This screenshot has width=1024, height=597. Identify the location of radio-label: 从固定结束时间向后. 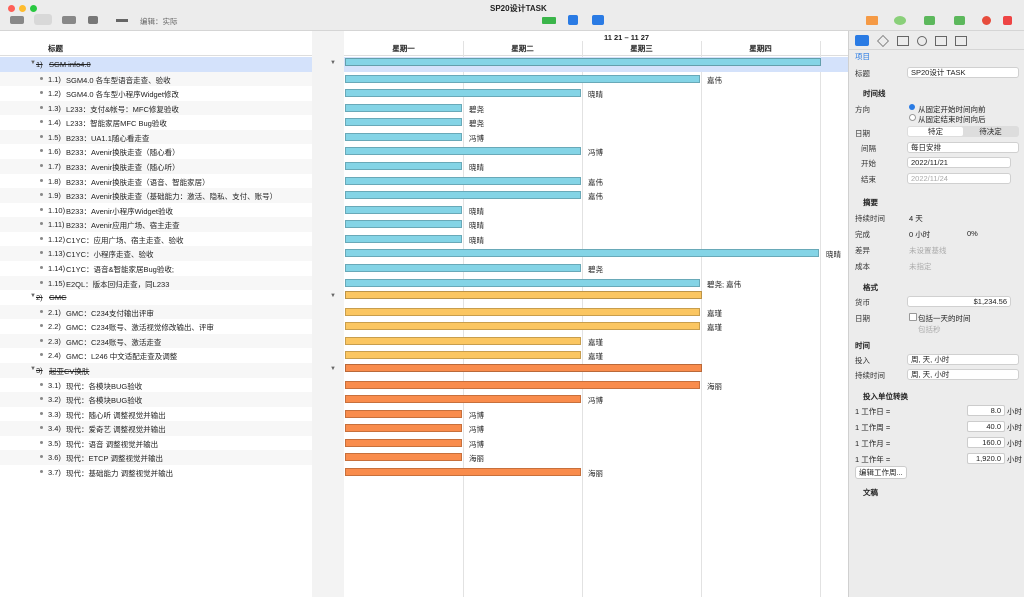
(952, 119).